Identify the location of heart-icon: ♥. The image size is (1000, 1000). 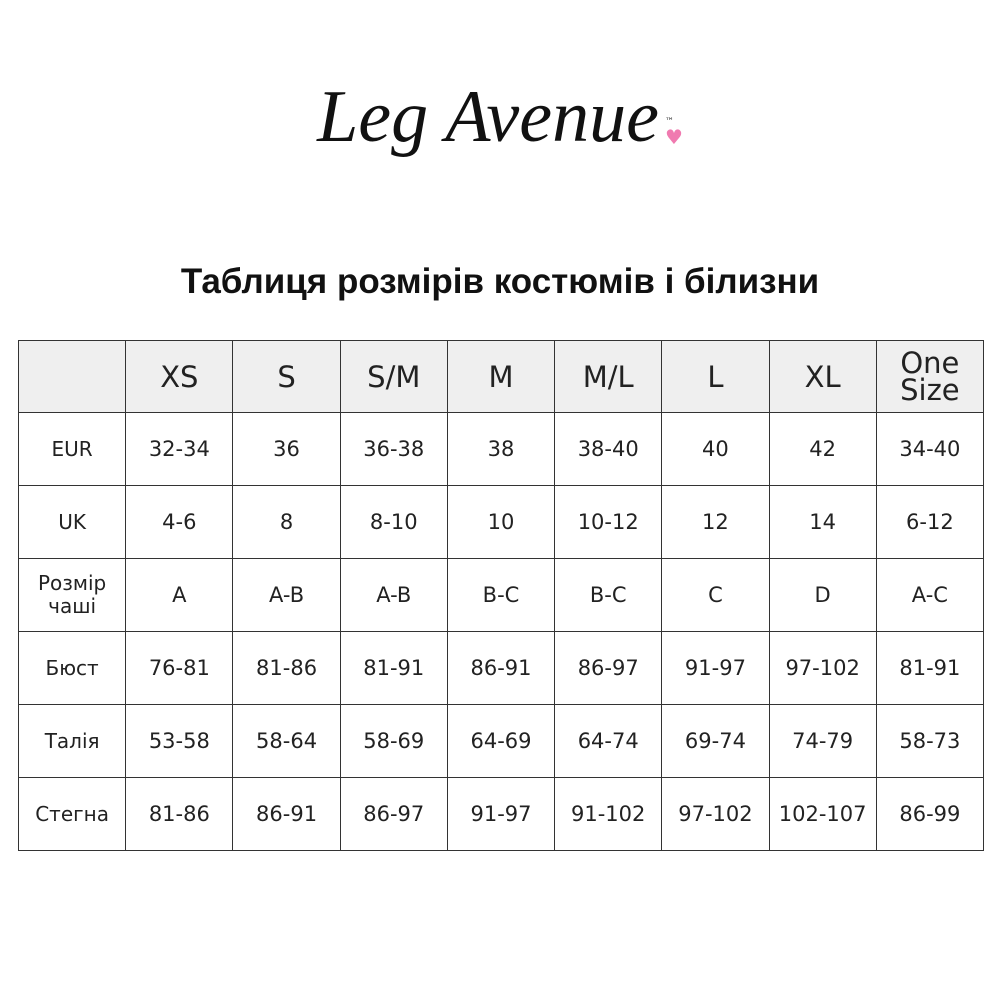
(673, 137).